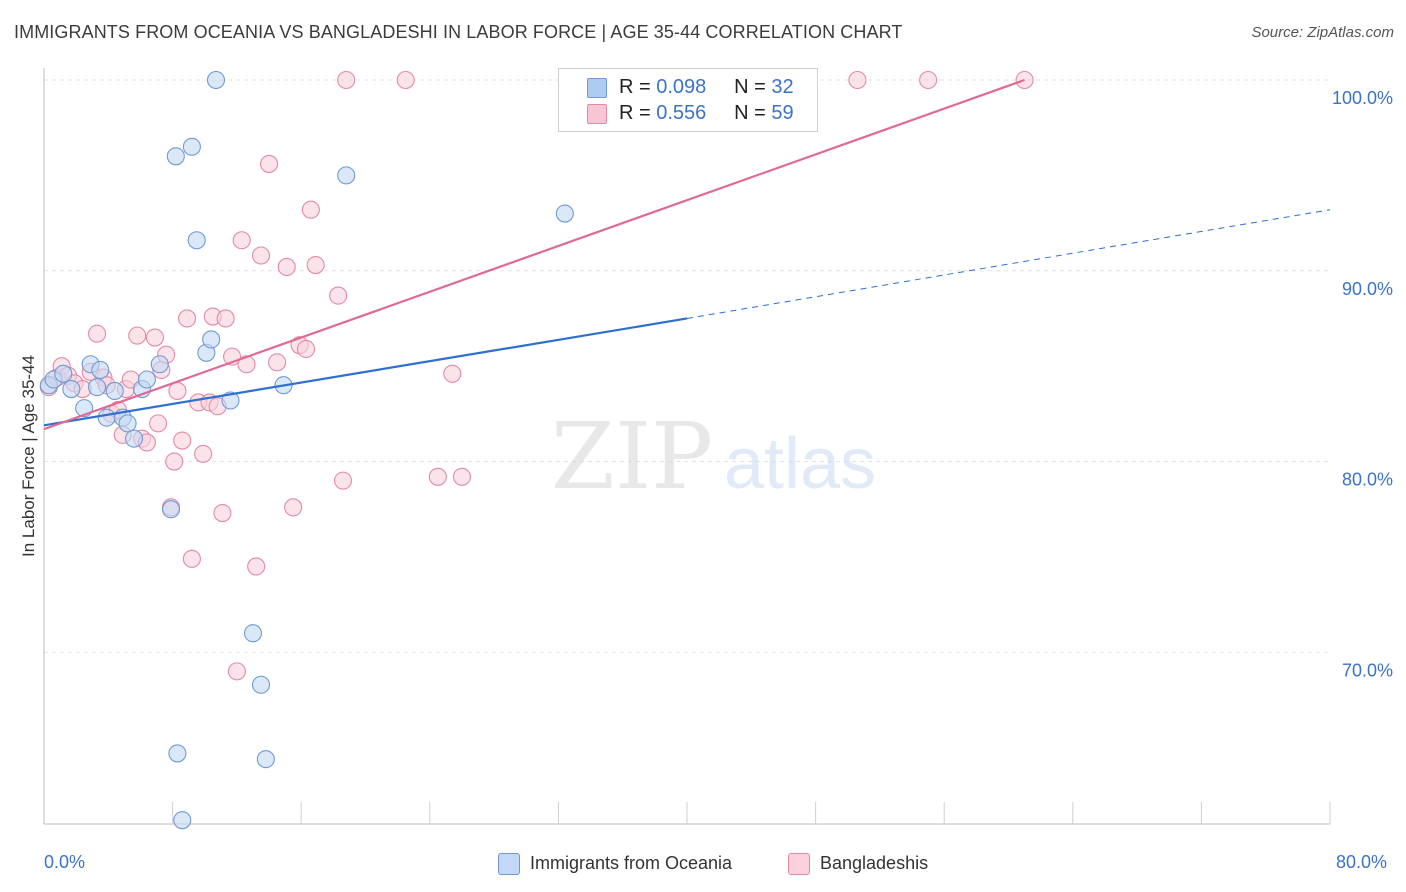 The image size is (1406, 892). I want to click on x-tick-label-min: 0.0%, so click(65, 862).